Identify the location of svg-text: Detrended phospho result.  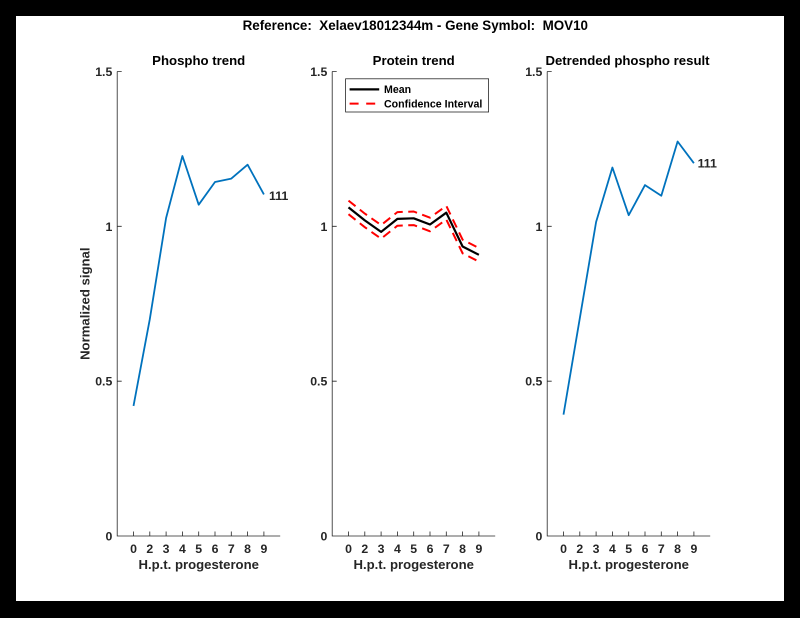
(627, 60).